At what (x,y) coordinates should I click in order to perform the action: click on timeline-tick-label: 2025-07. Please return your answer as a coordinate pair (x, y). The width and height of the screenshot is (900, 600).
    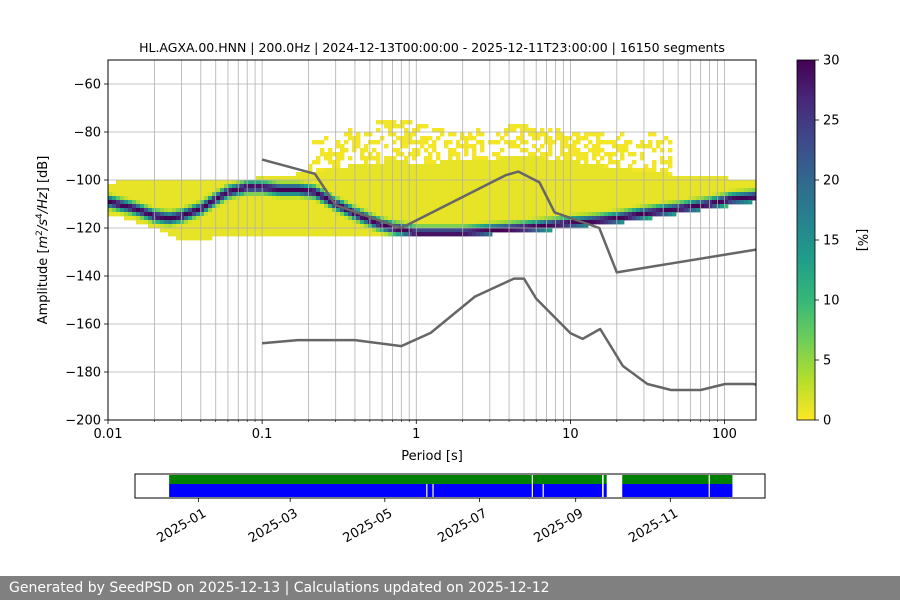
    Looking at the image, I should click on (462, 526).